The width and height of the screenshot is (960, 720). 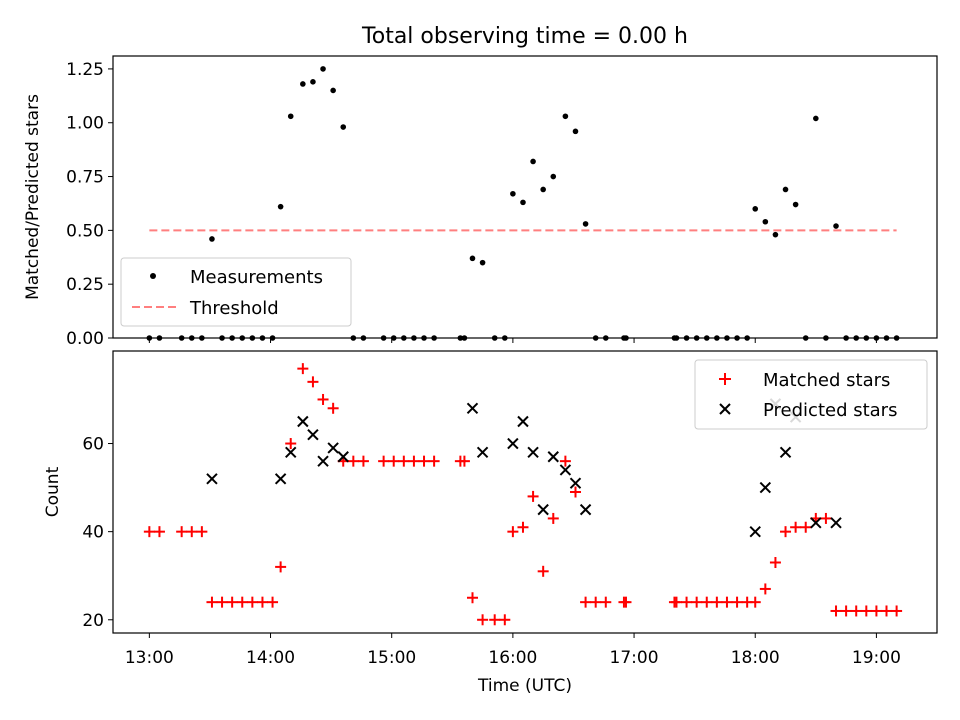 I want to click on bottom-x-tick-label: 13:00, so click(x=149, y=658).